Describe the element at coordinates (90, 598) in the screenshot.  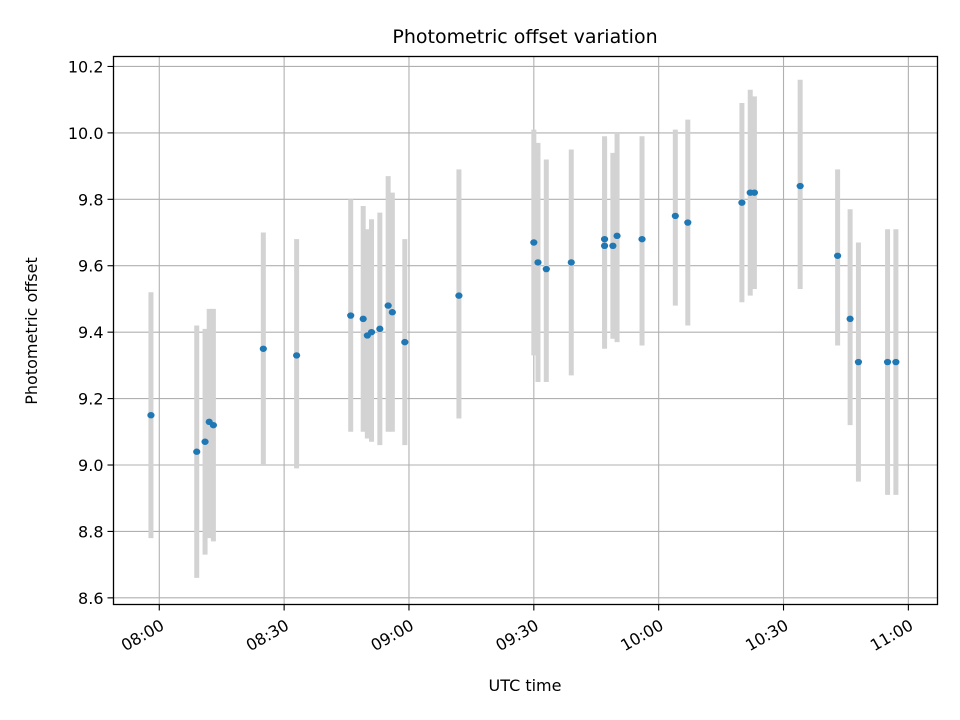
I see `y-tick-label: 8.6` at that location.